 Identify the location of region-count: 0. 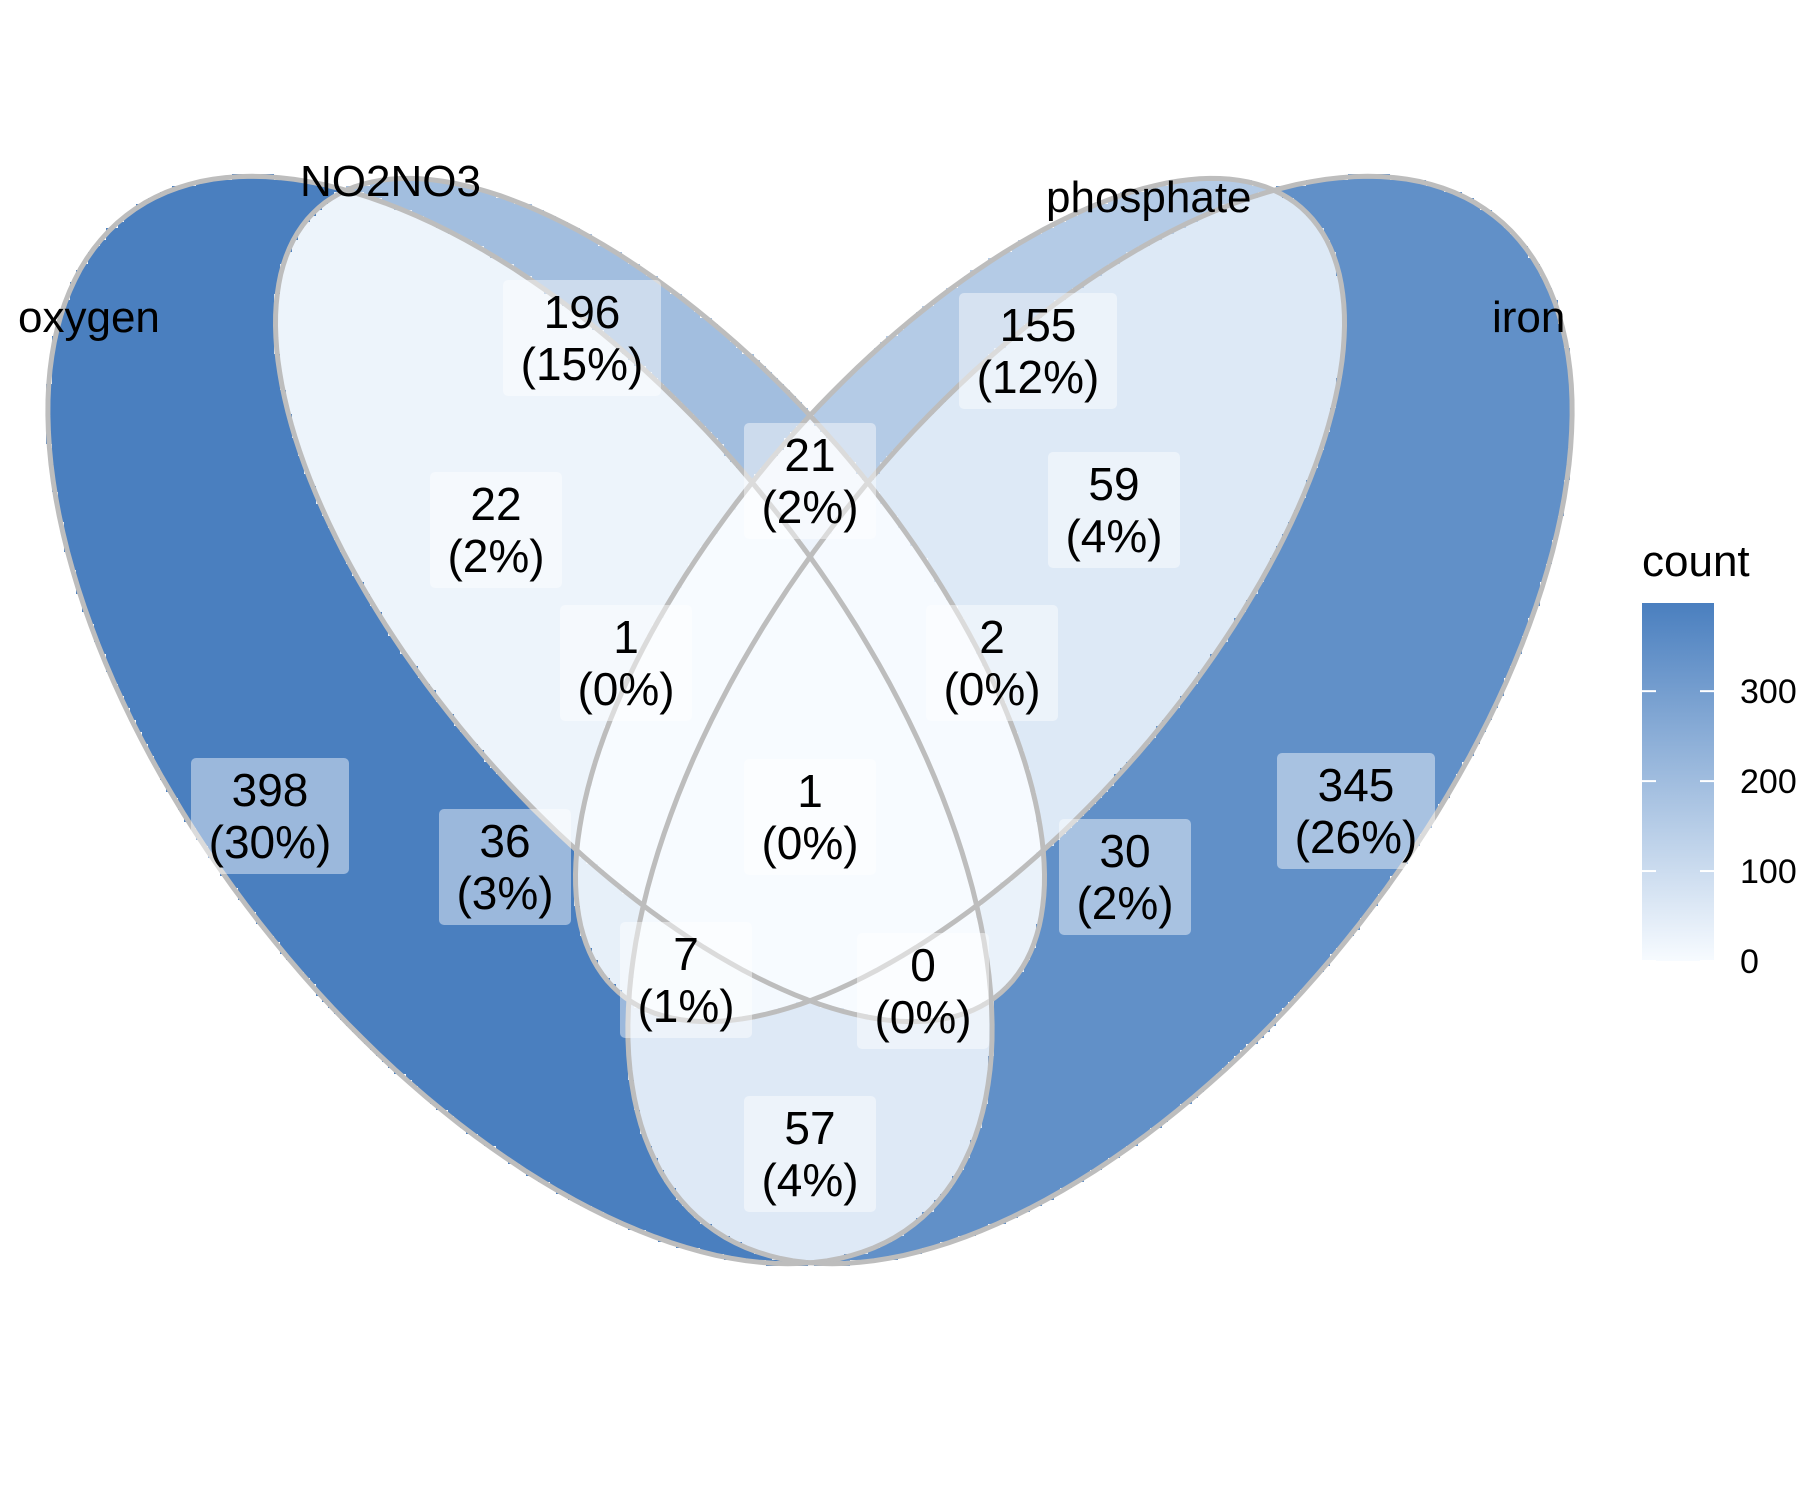
(923, 965).